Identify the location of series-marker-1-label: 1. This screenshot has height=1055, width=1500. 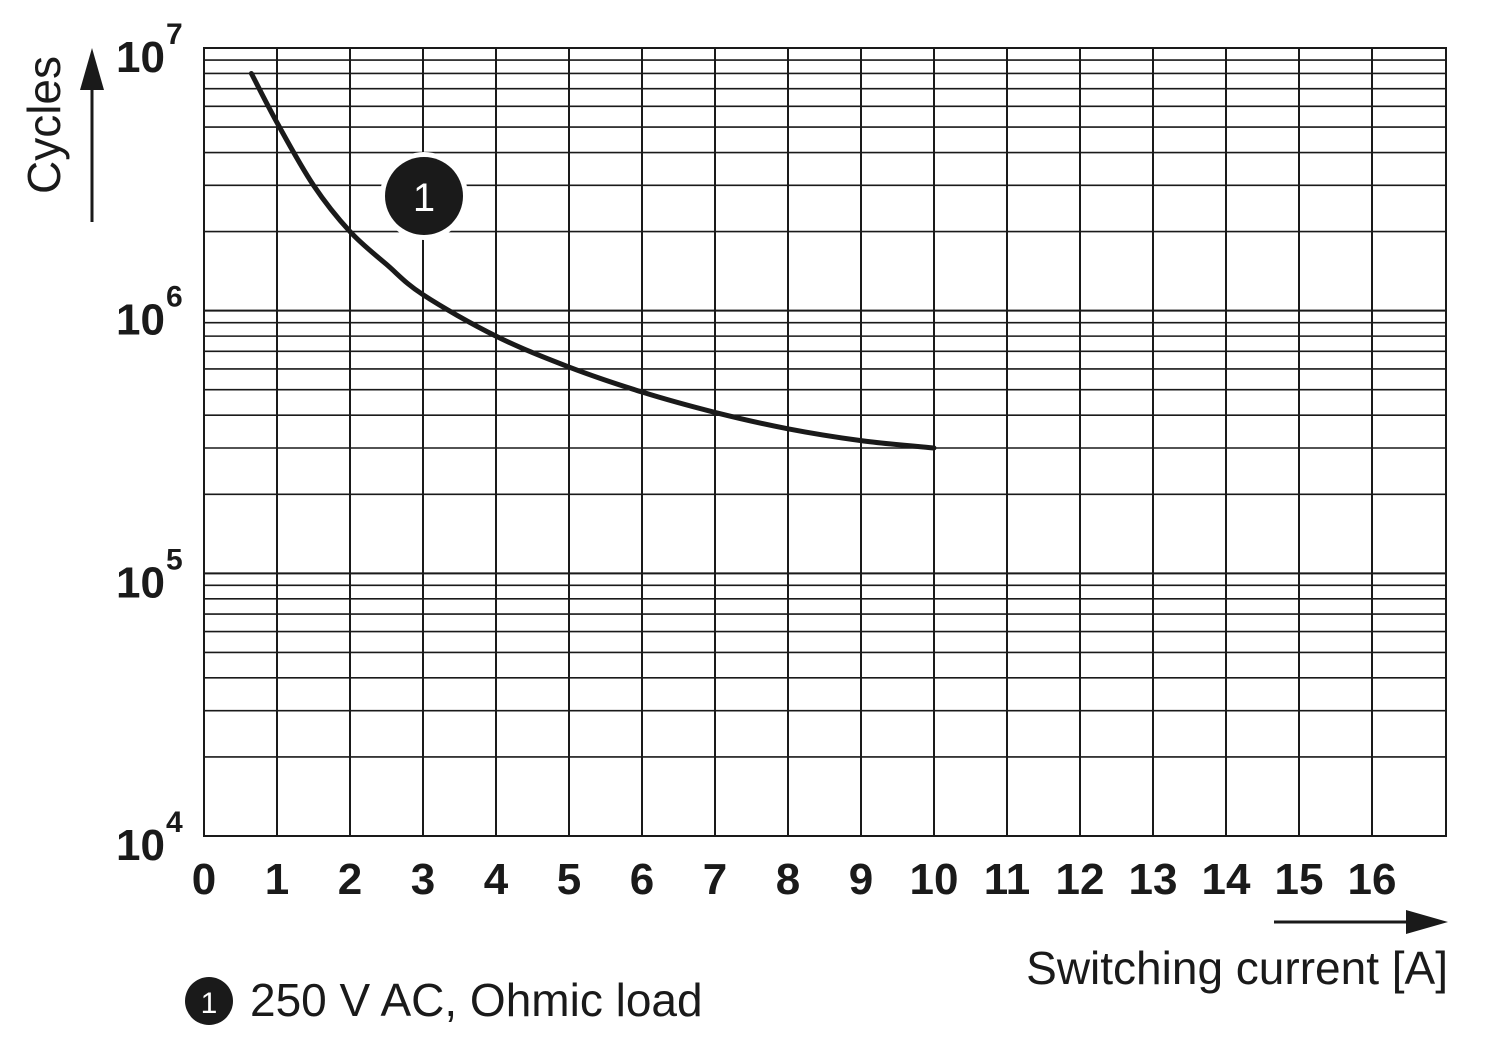
(424, 198).